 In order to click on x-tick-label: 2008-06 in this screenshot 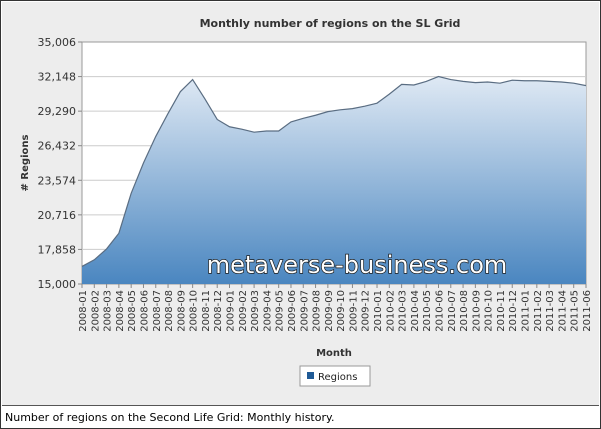, I will do `click(144, 311)`.